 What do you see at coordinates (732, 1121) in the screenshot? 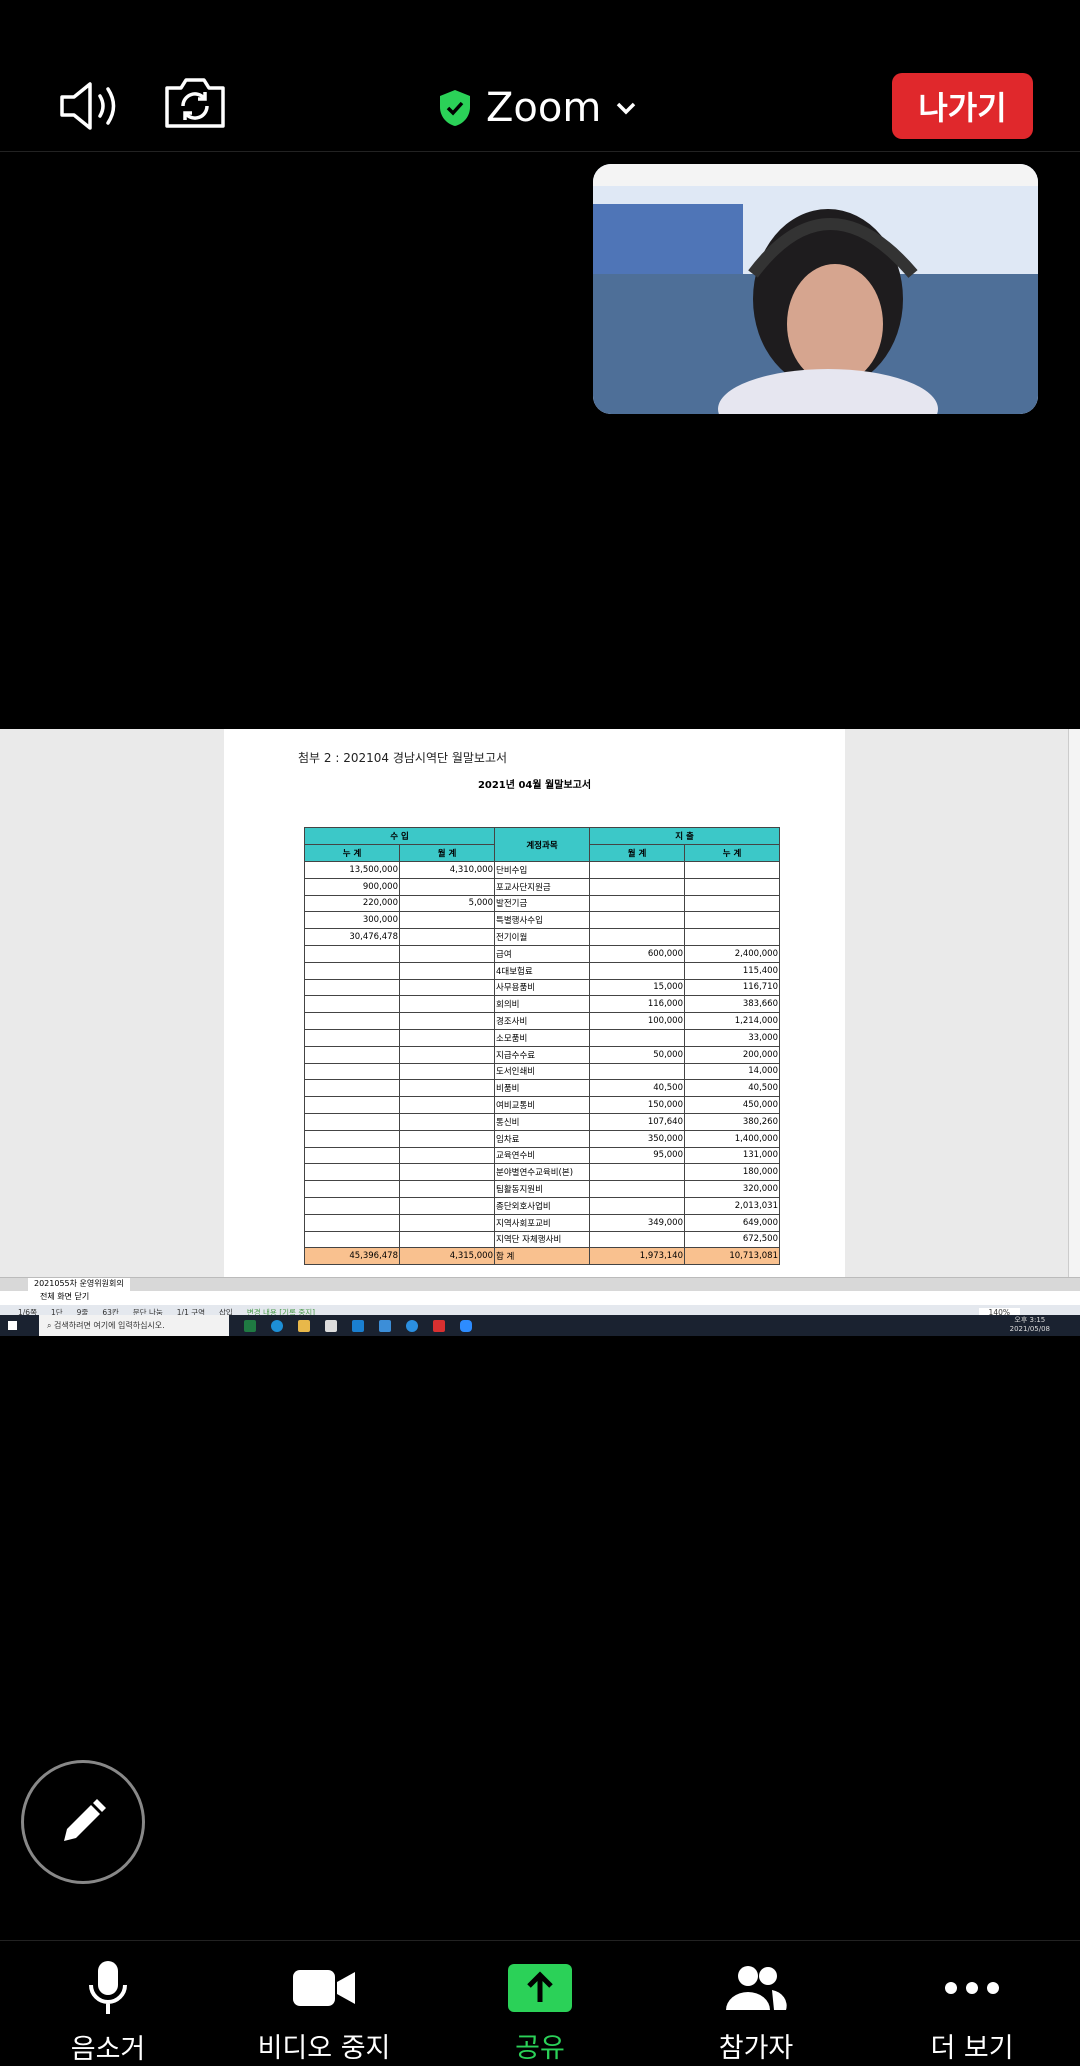
I see `expense-cumulative-cell: 380,260` at bounding box center [732, 1121].